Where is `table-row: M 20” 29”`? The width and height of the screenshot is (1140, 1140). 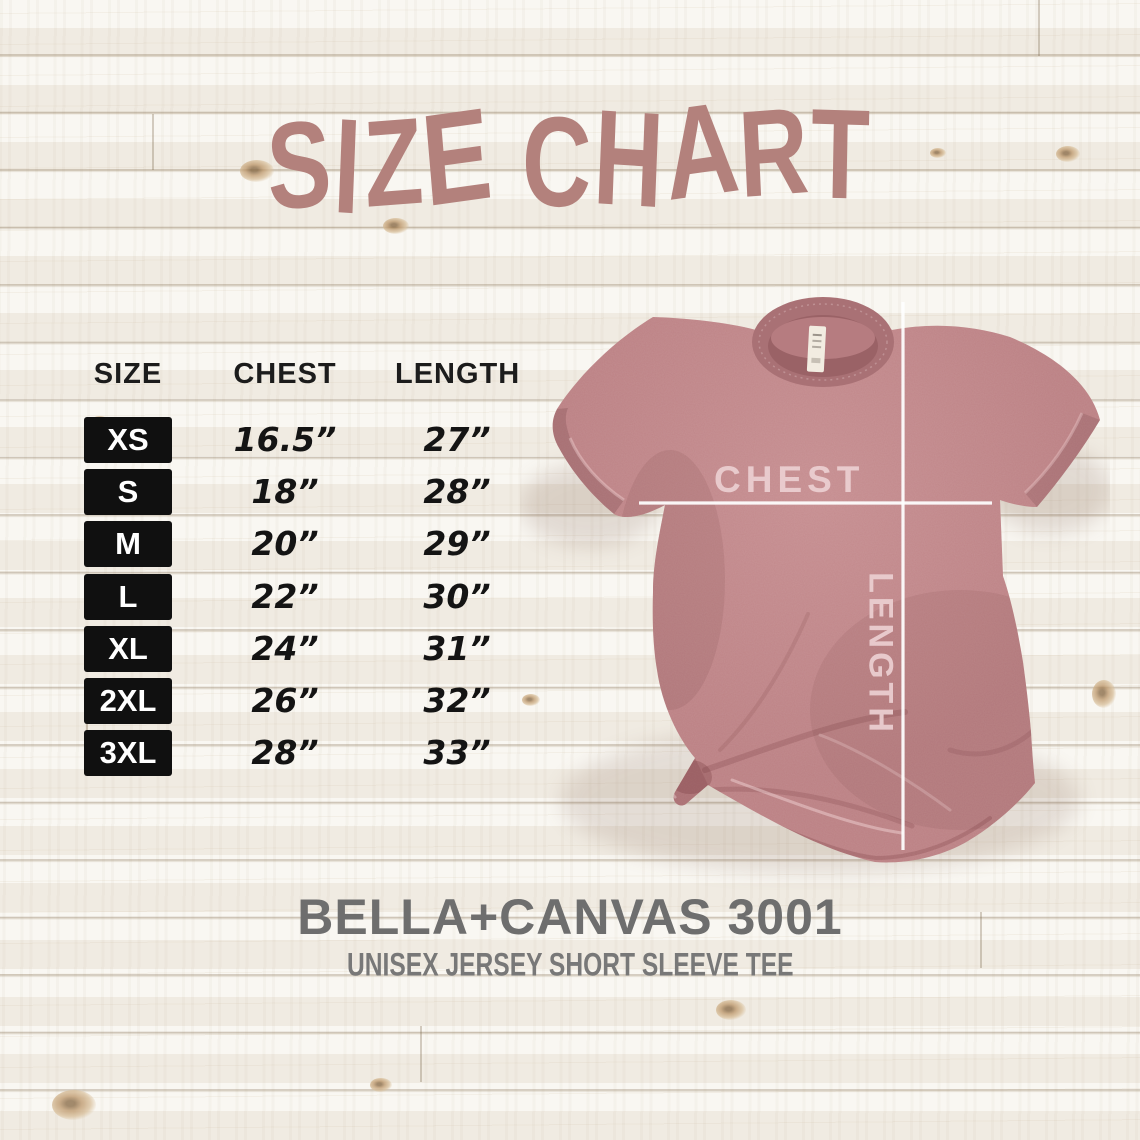 table-row: M 20” 29” is located at coordinates (280, 544).